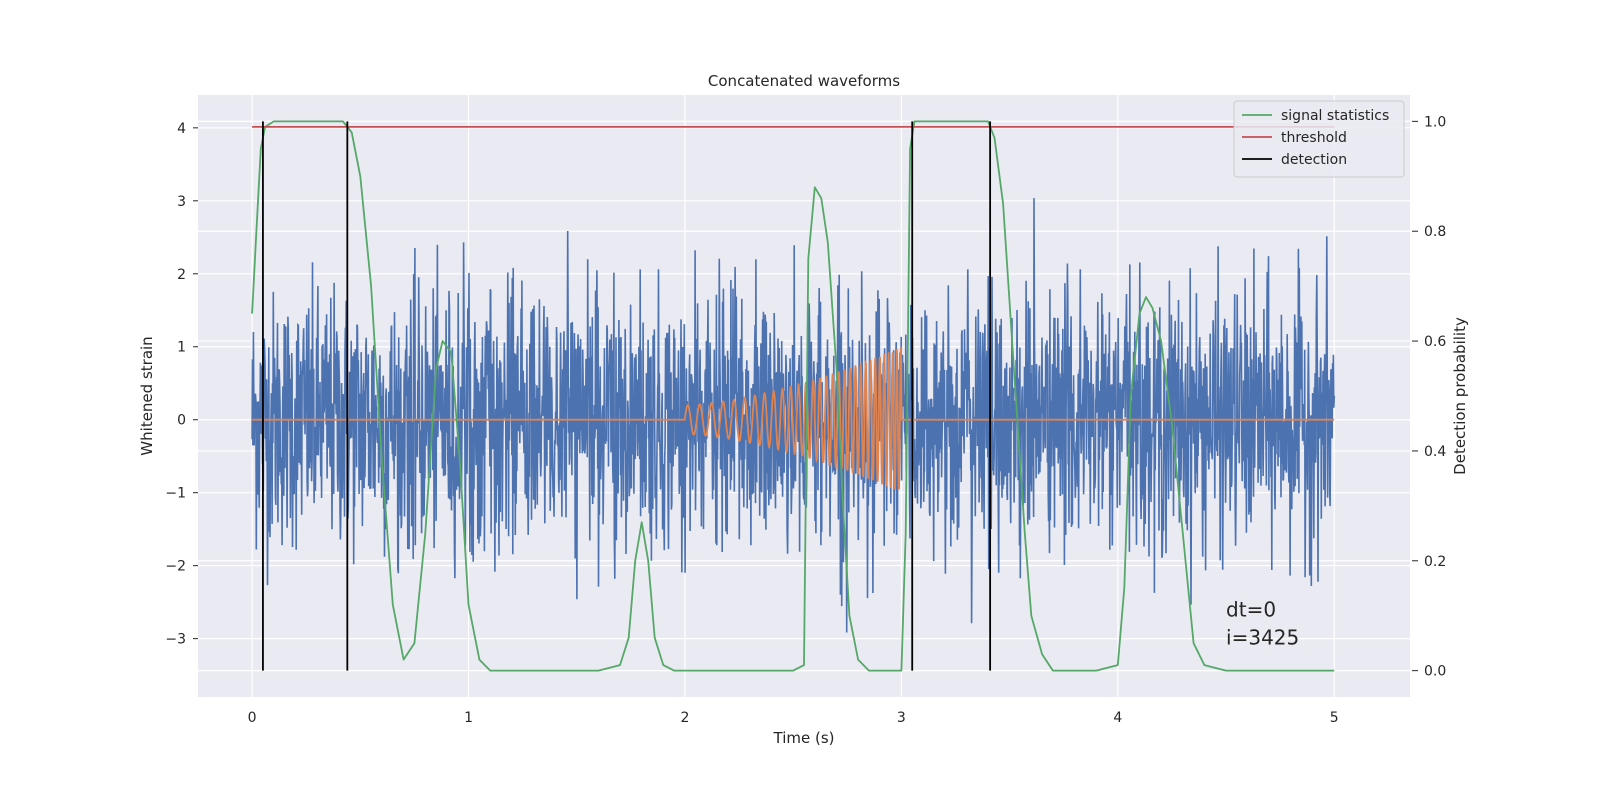 The image size is (1600, 800). Describe the element at coordinates (1435, 342) in the screenshot. I see `y-right-tick-label: 0.6` at that location.